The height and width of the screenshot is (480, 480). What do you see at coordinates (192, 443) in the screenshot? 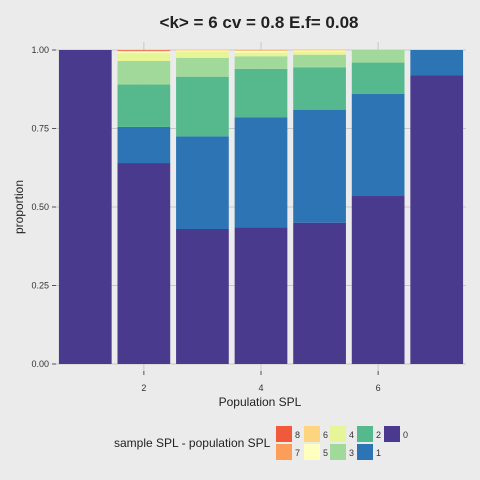
I see `legend-title: sample SPL - population SPL` at bounding box center [192, 443].